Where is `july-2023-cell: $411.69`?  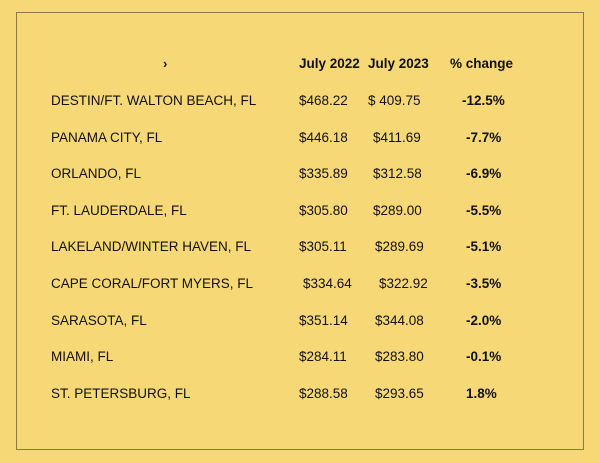 july-2023-cell: $411.69 is located at coordinates (397, 137).